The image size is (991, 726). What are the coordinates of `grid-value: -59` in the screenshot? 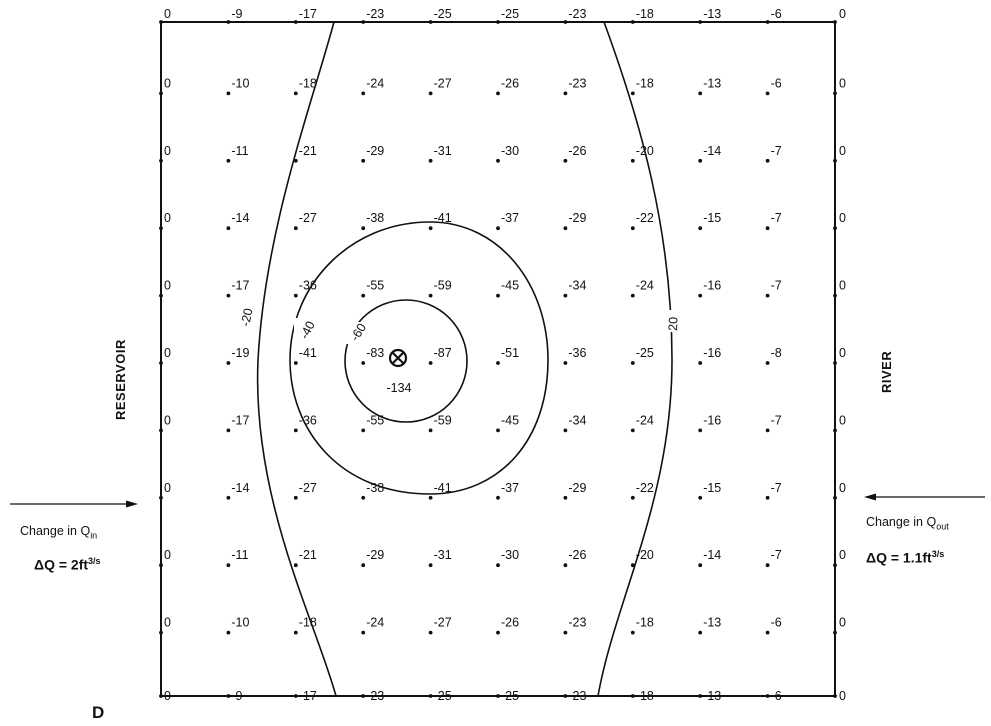 It's located at (443, 420).